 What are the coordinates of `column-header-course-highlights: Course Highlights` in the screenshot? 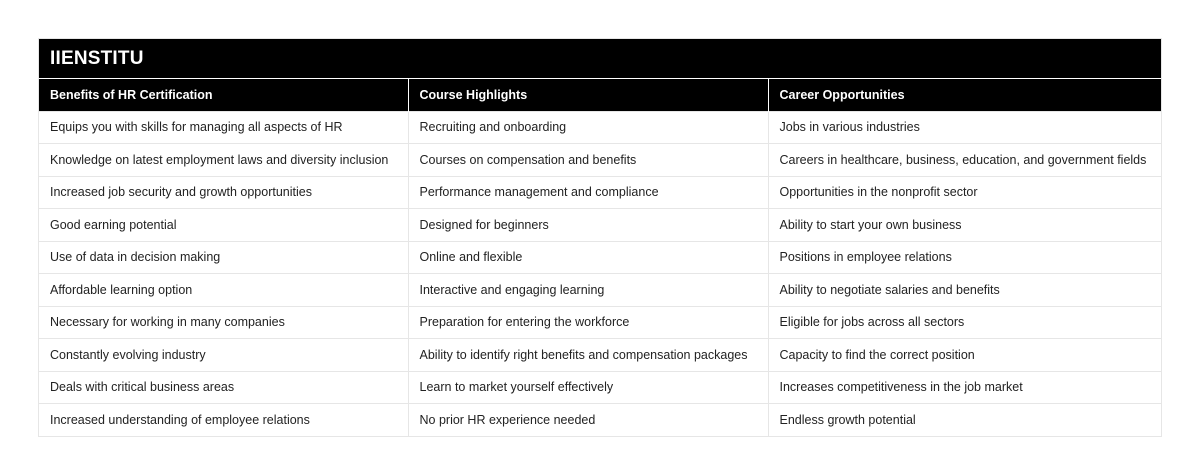 It's located at (588, 95).